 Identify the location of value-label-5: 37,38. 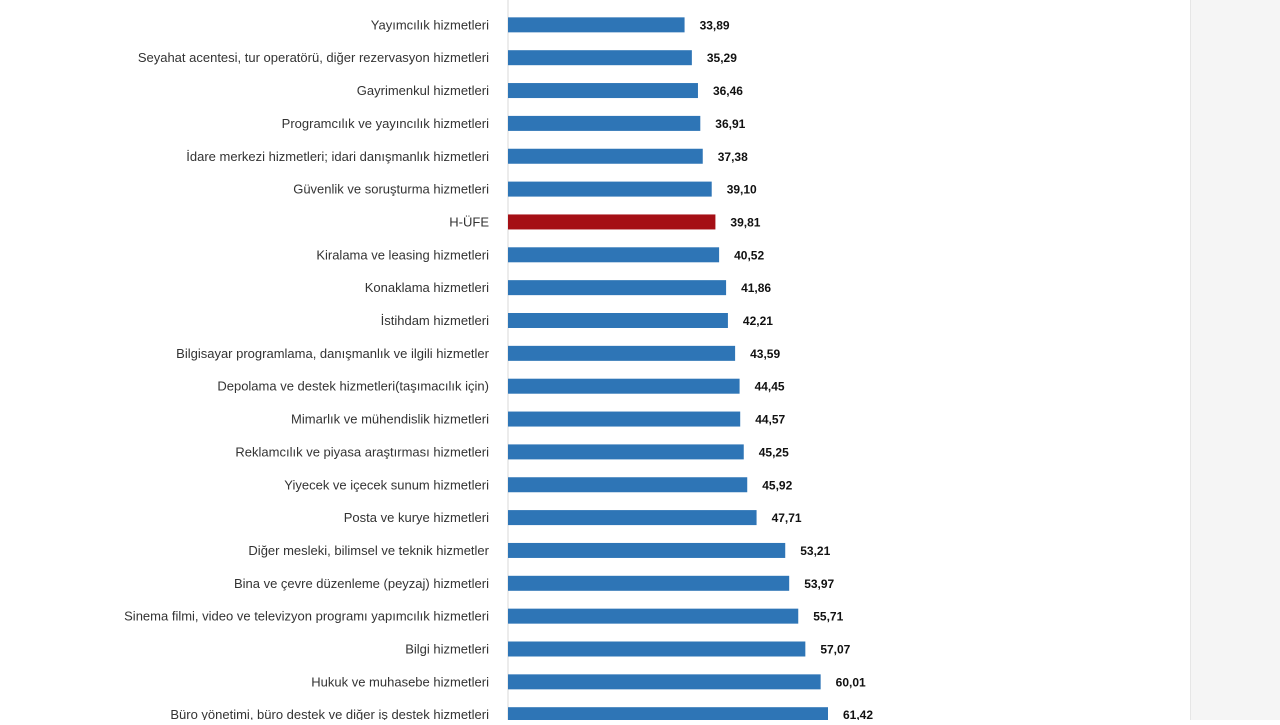
(733, 157).